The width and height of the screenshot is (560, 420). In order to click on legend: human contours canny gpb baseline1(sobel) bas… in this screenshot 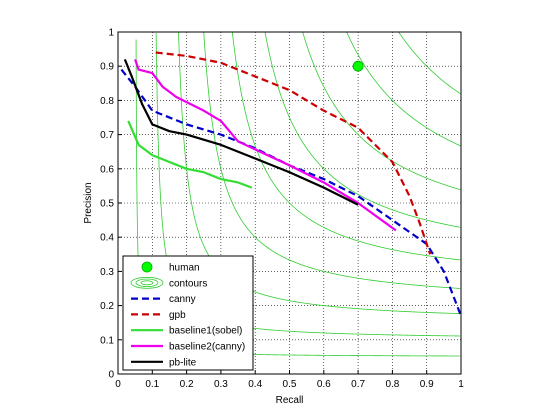, I will do `click(188, 313)`.